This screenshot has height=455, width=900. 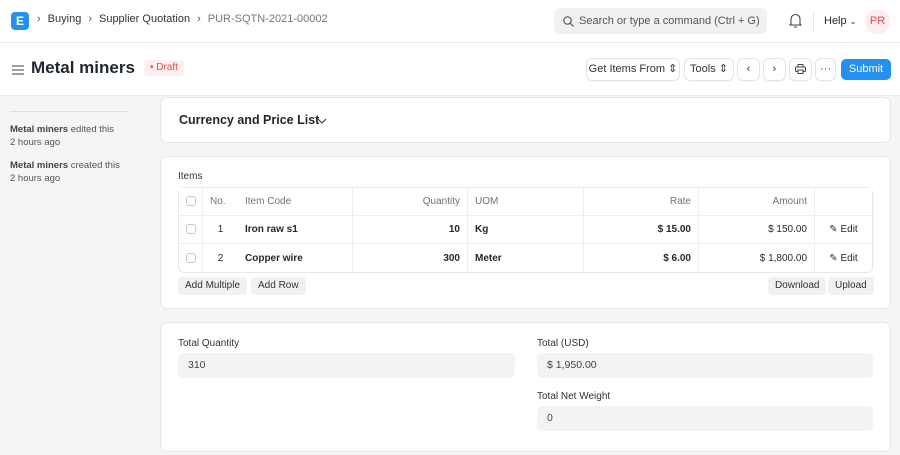 I want to click on cell-quantity: 10, so click(x=410, y=230).